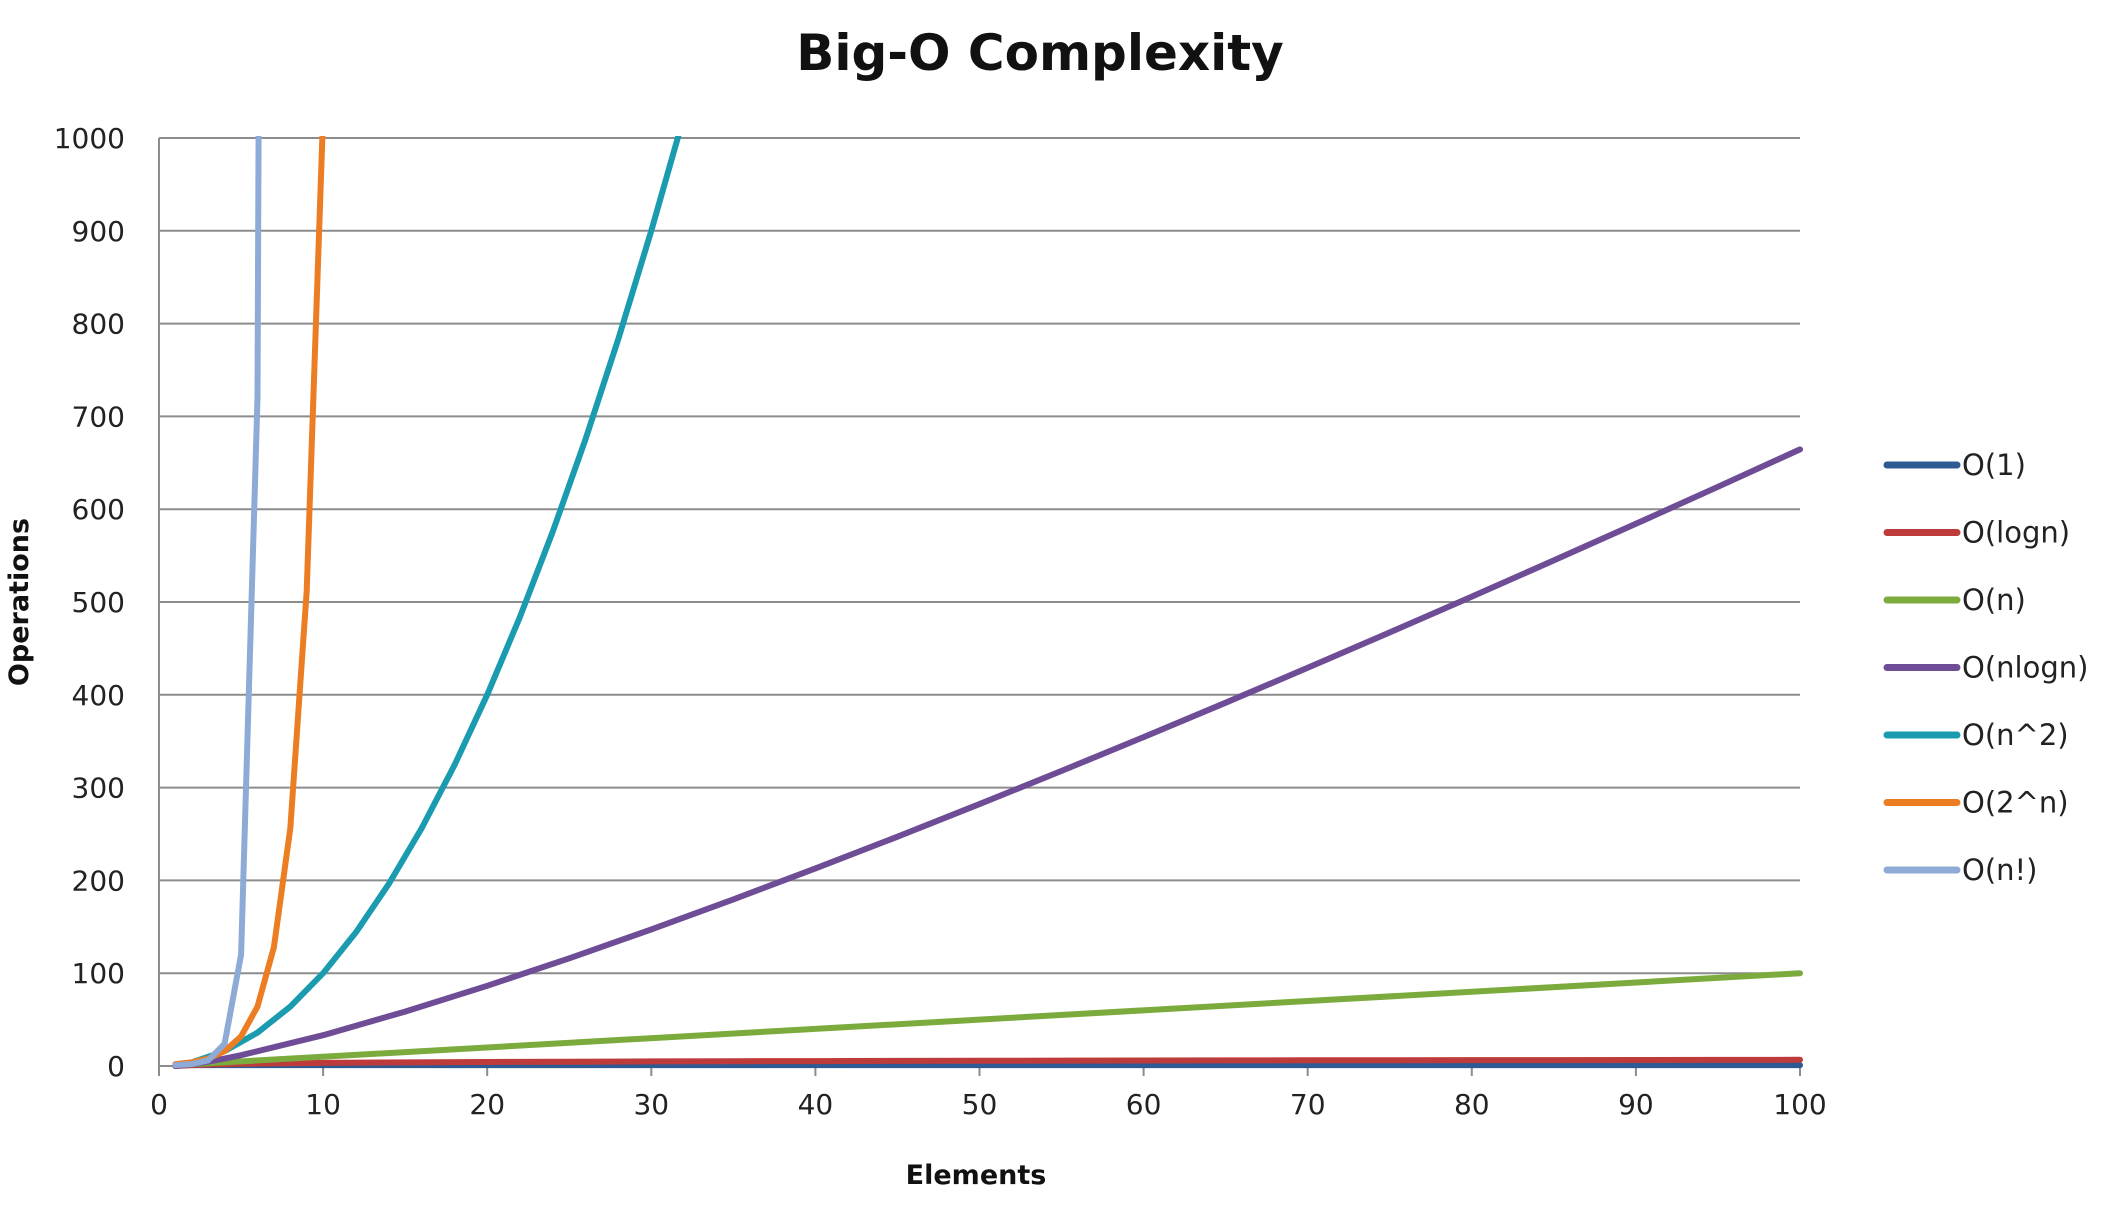 This screenshot has height=1206, width=2118. I want to click on y-tick-label: 600, so click(98, 509).